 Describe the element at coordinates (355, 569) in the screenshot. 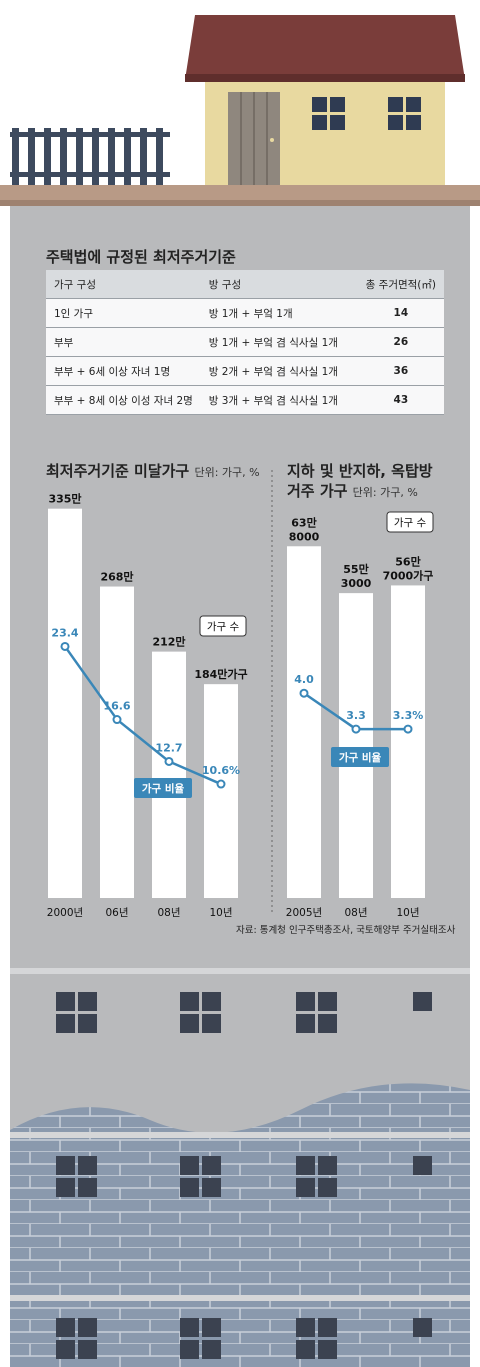

I see `bar-value-label: 55만` at that location.